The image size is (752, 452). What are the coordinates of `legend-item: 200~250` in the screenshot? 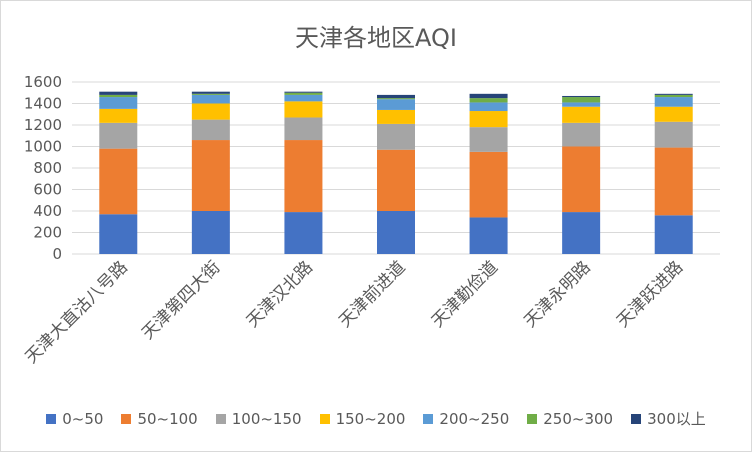 It's located at (466, 418).